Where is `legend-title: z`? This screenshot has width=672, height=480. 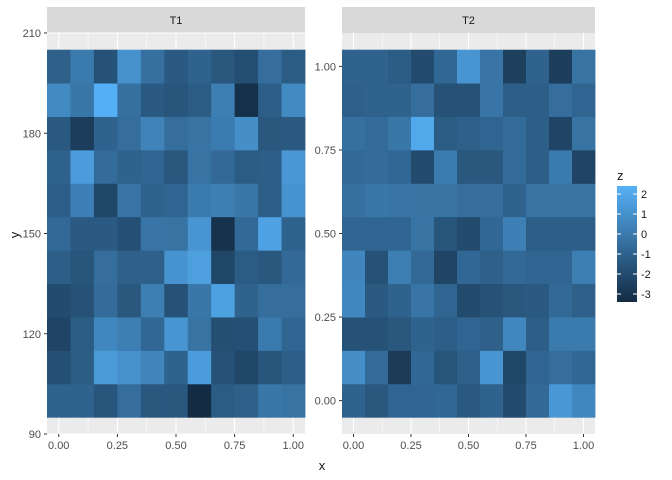
legend-title: z is located at coordinates (620, 175).